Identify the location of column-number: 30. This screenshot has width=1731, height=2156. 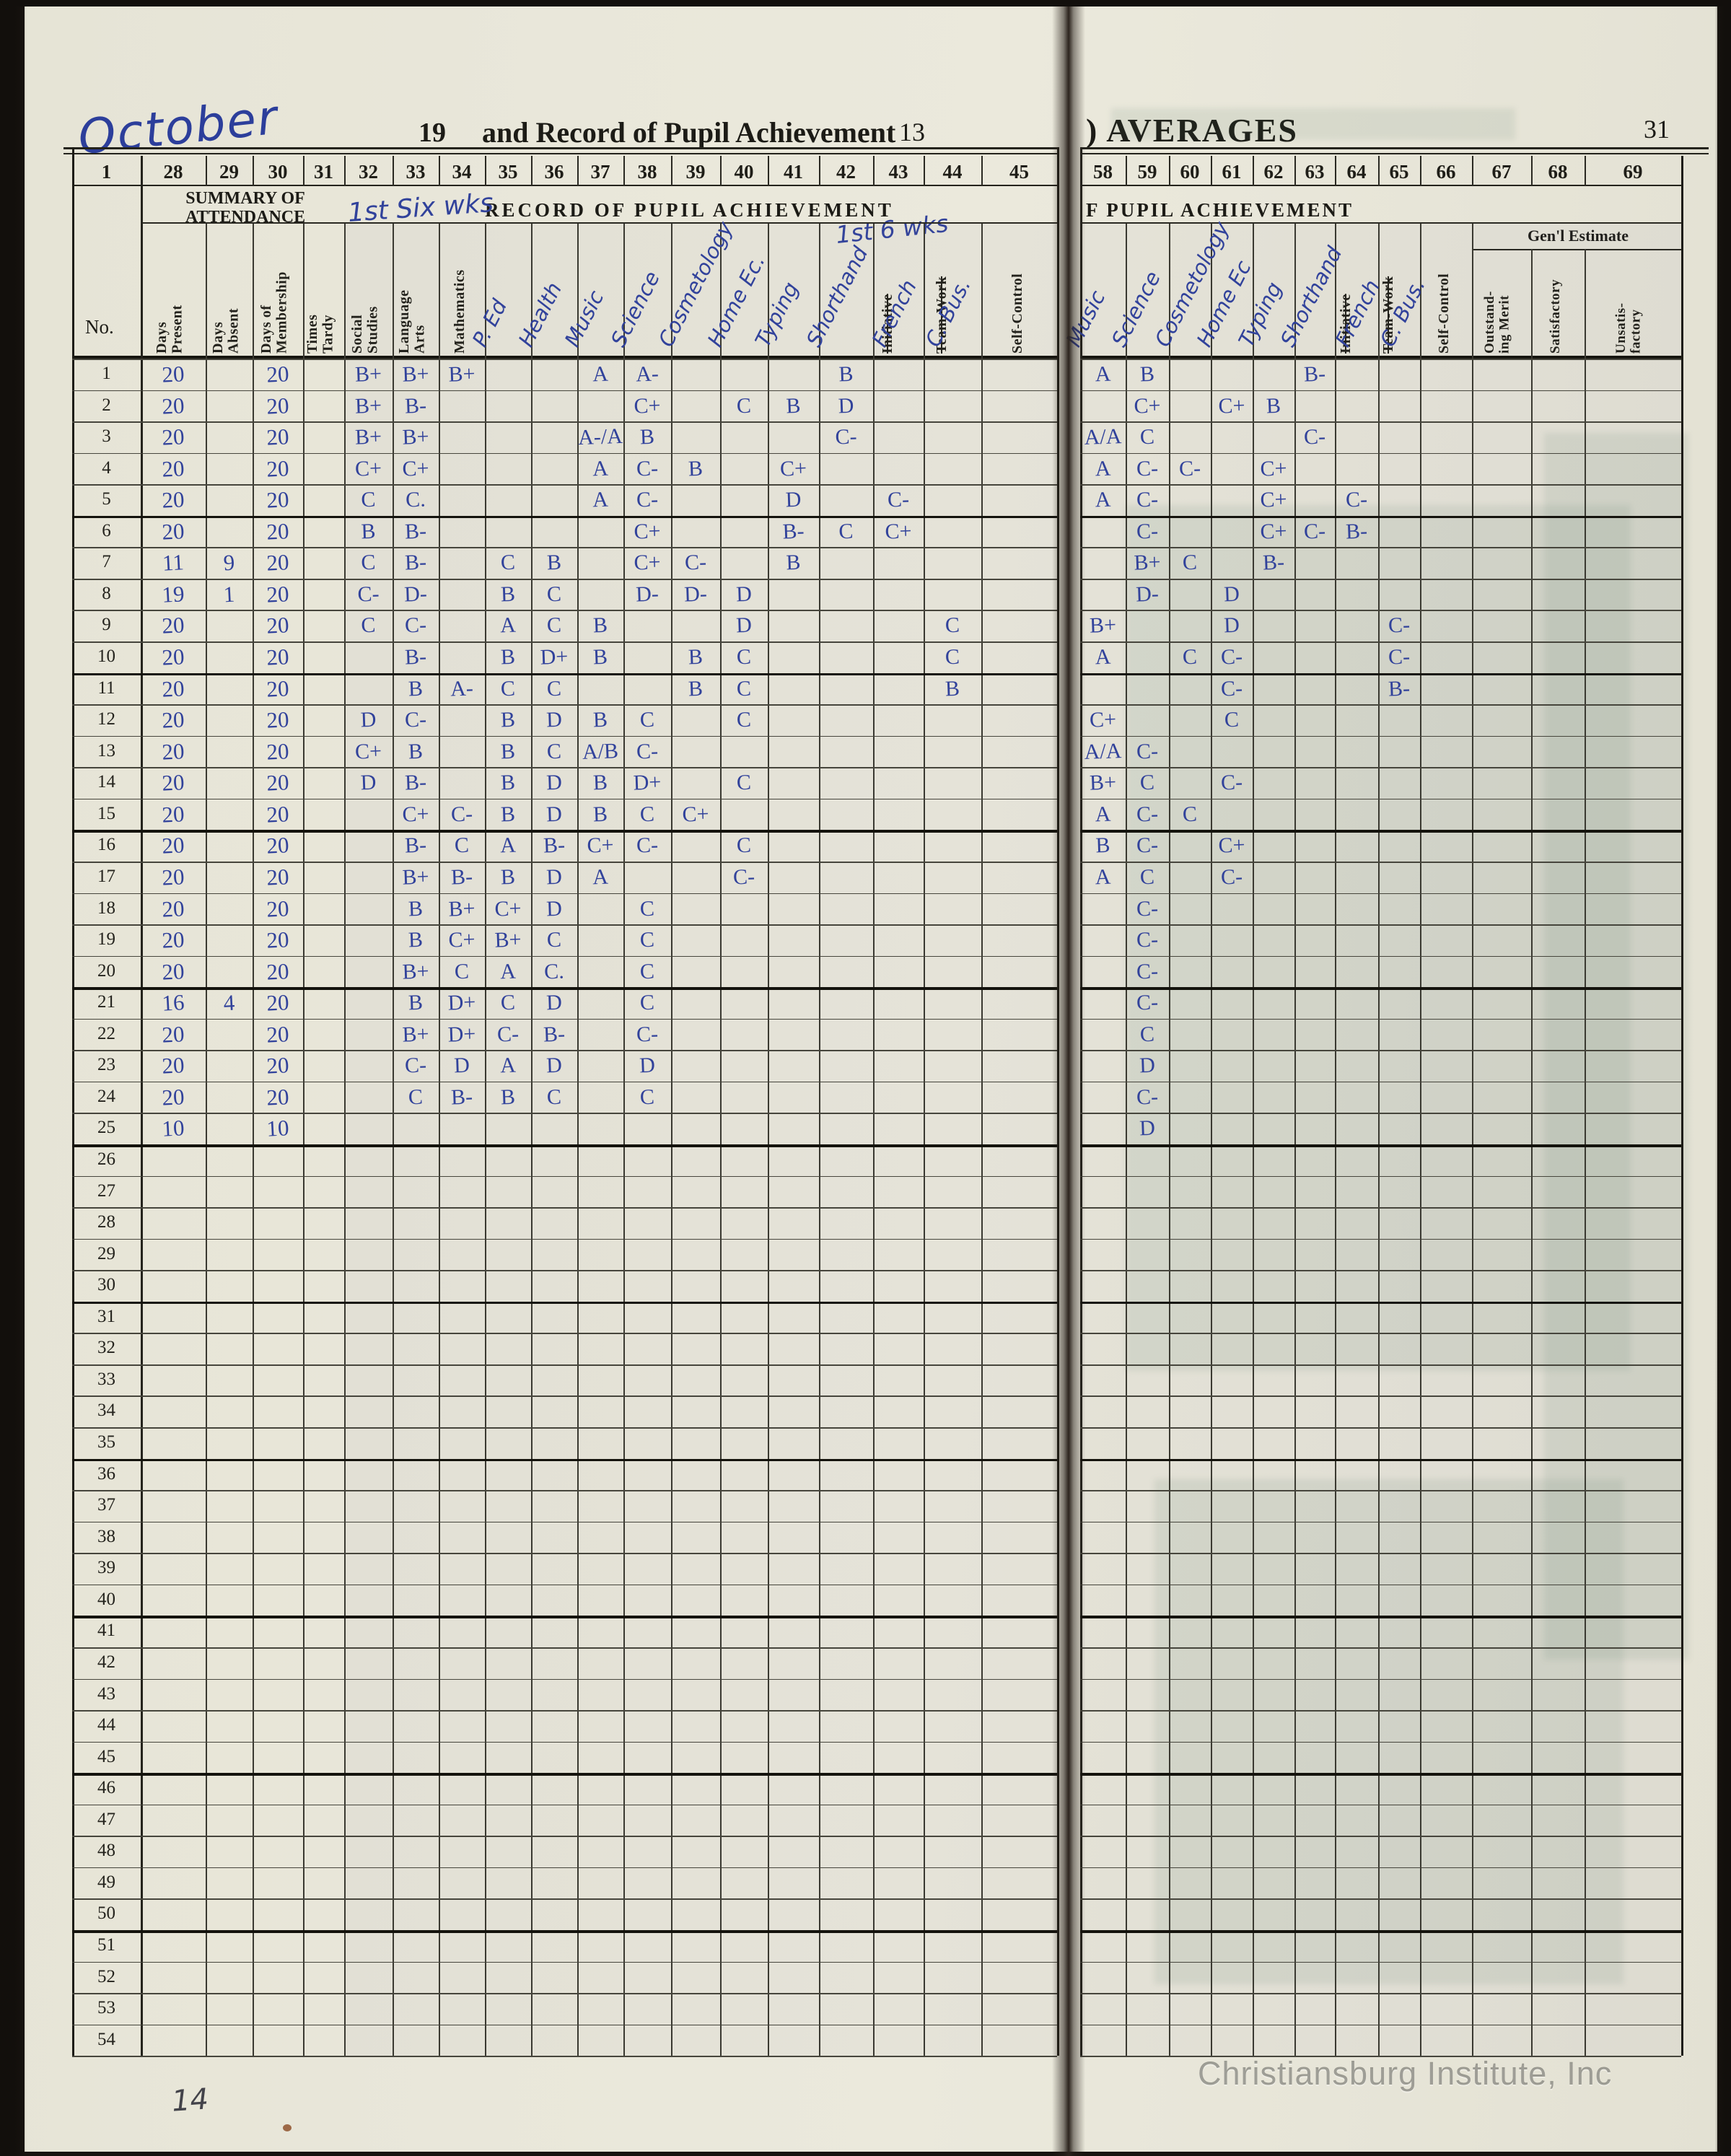
(278, 172).